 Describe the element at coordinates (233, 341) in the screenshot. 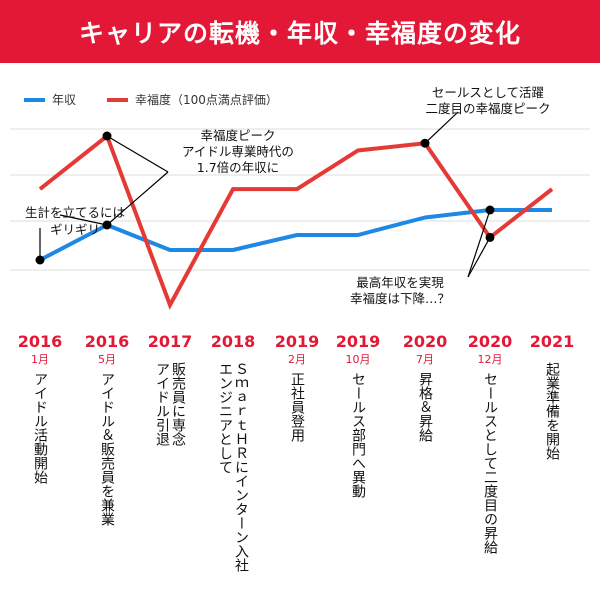

I see `year-label-3: 2018` at that location.